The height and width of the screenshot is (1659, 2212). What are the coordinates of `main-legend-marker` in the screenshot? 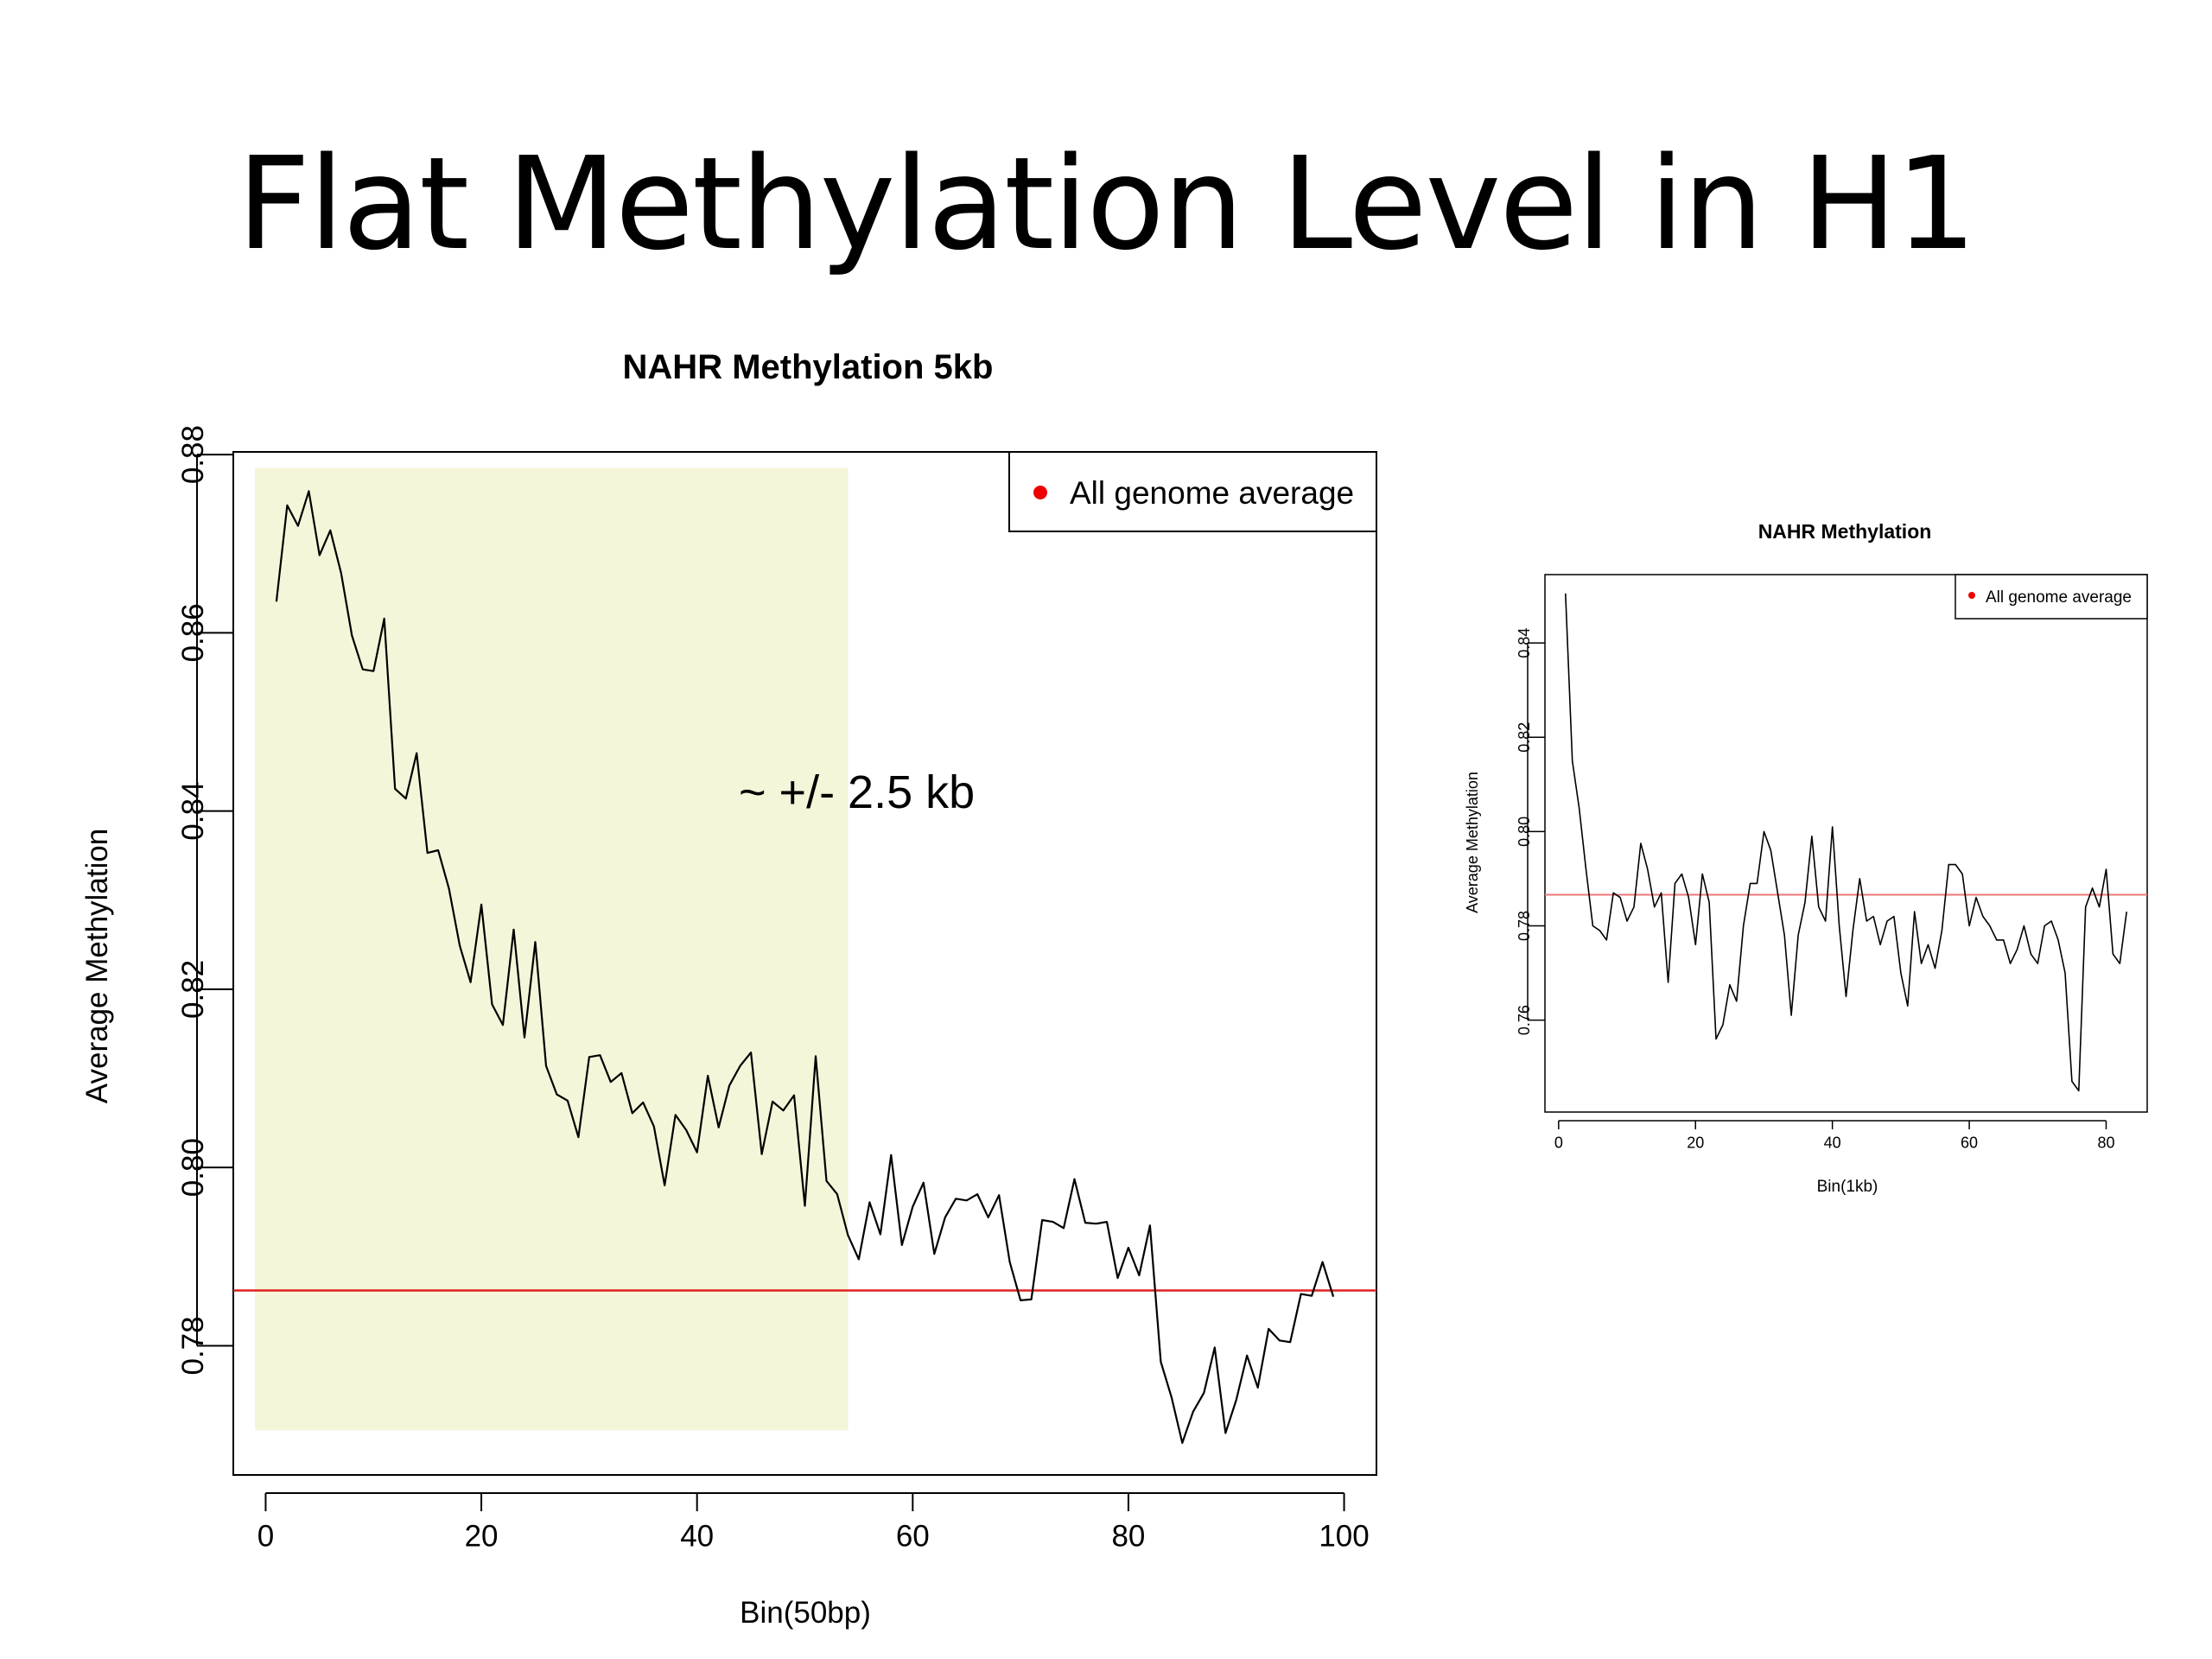 It's located at (1040, 492).